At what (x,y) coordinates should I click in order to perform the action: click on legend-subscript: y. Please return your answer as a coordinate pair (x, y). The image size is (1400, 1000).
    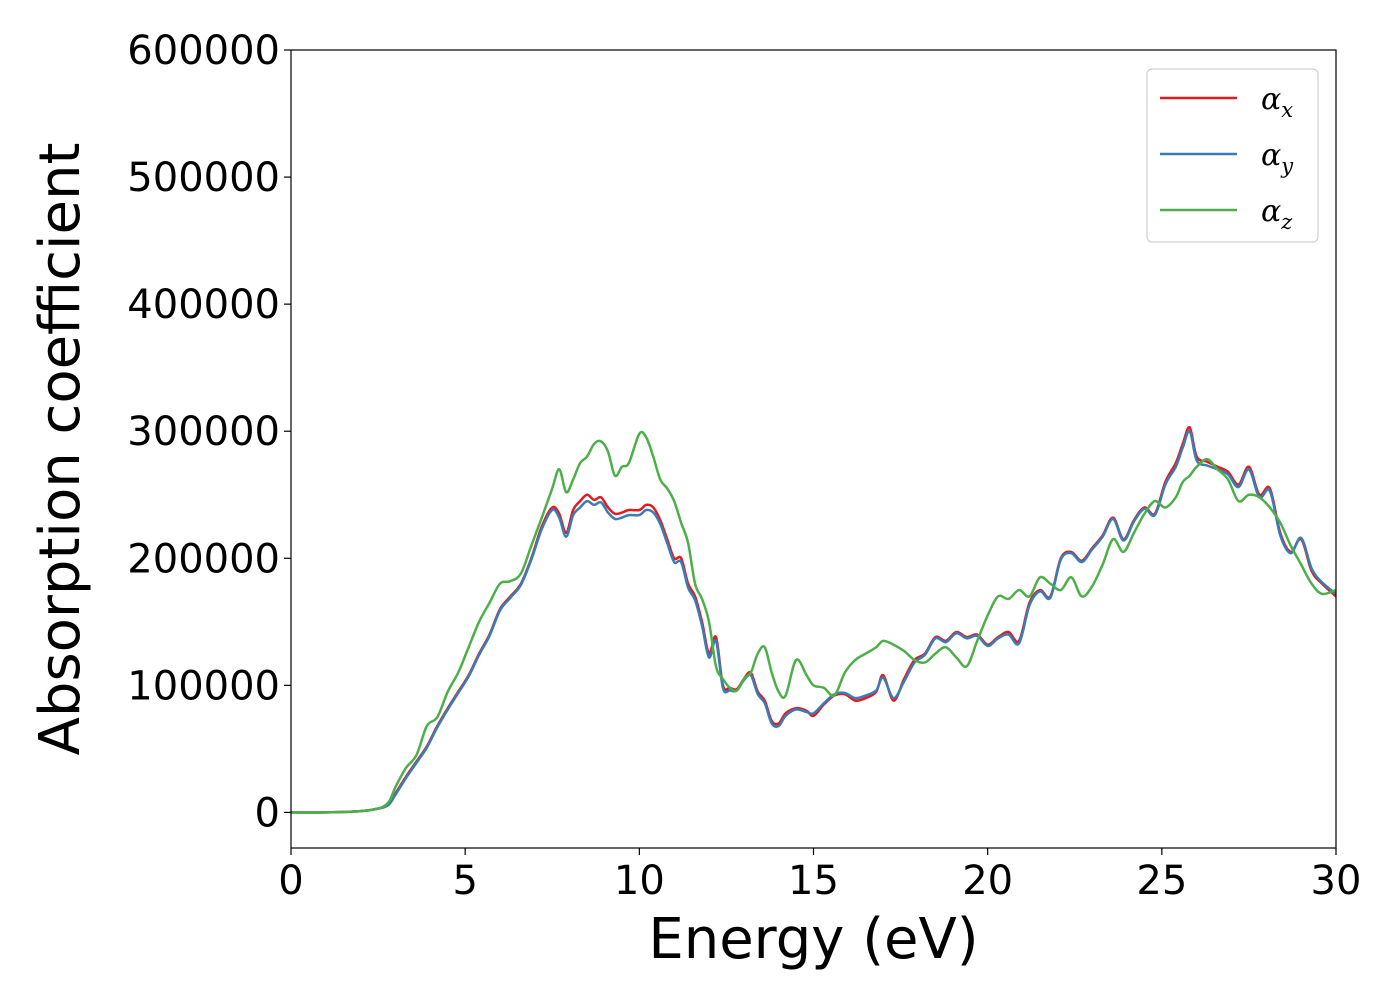
    Looking at the image, I should click on (1287, 166).